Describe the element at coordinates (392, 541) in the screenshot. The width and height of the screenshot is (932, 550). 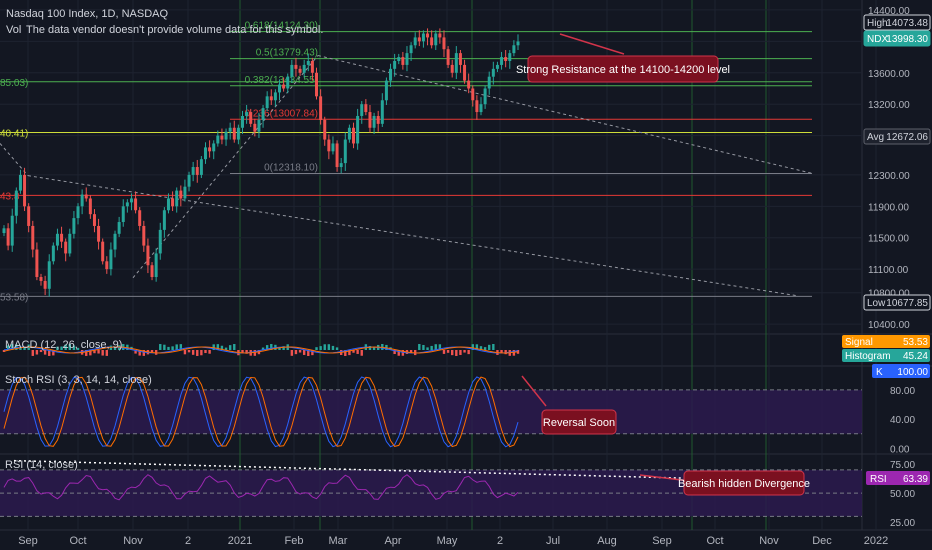
I see `x-tick-label: Apr` at that location.